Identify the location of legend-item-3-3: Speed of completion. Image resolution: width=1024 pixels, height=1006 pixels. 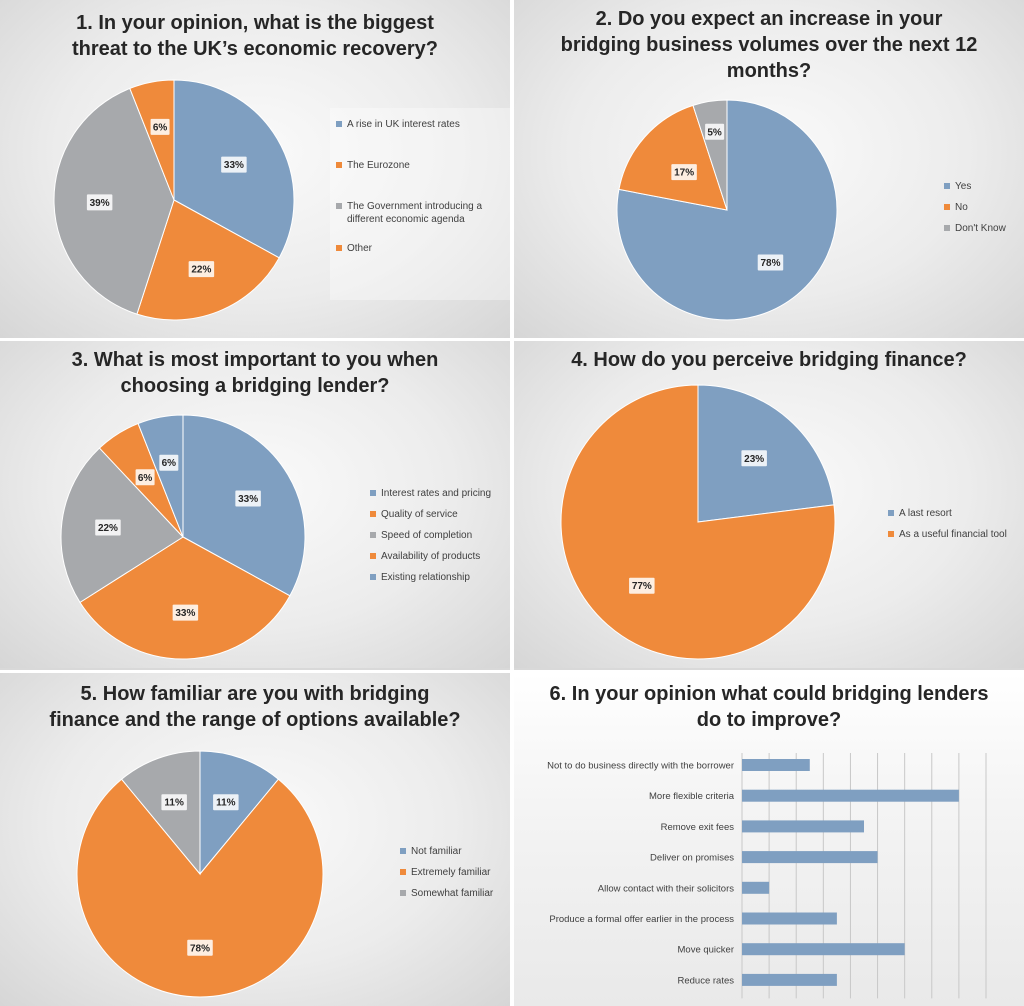
(440, 535).